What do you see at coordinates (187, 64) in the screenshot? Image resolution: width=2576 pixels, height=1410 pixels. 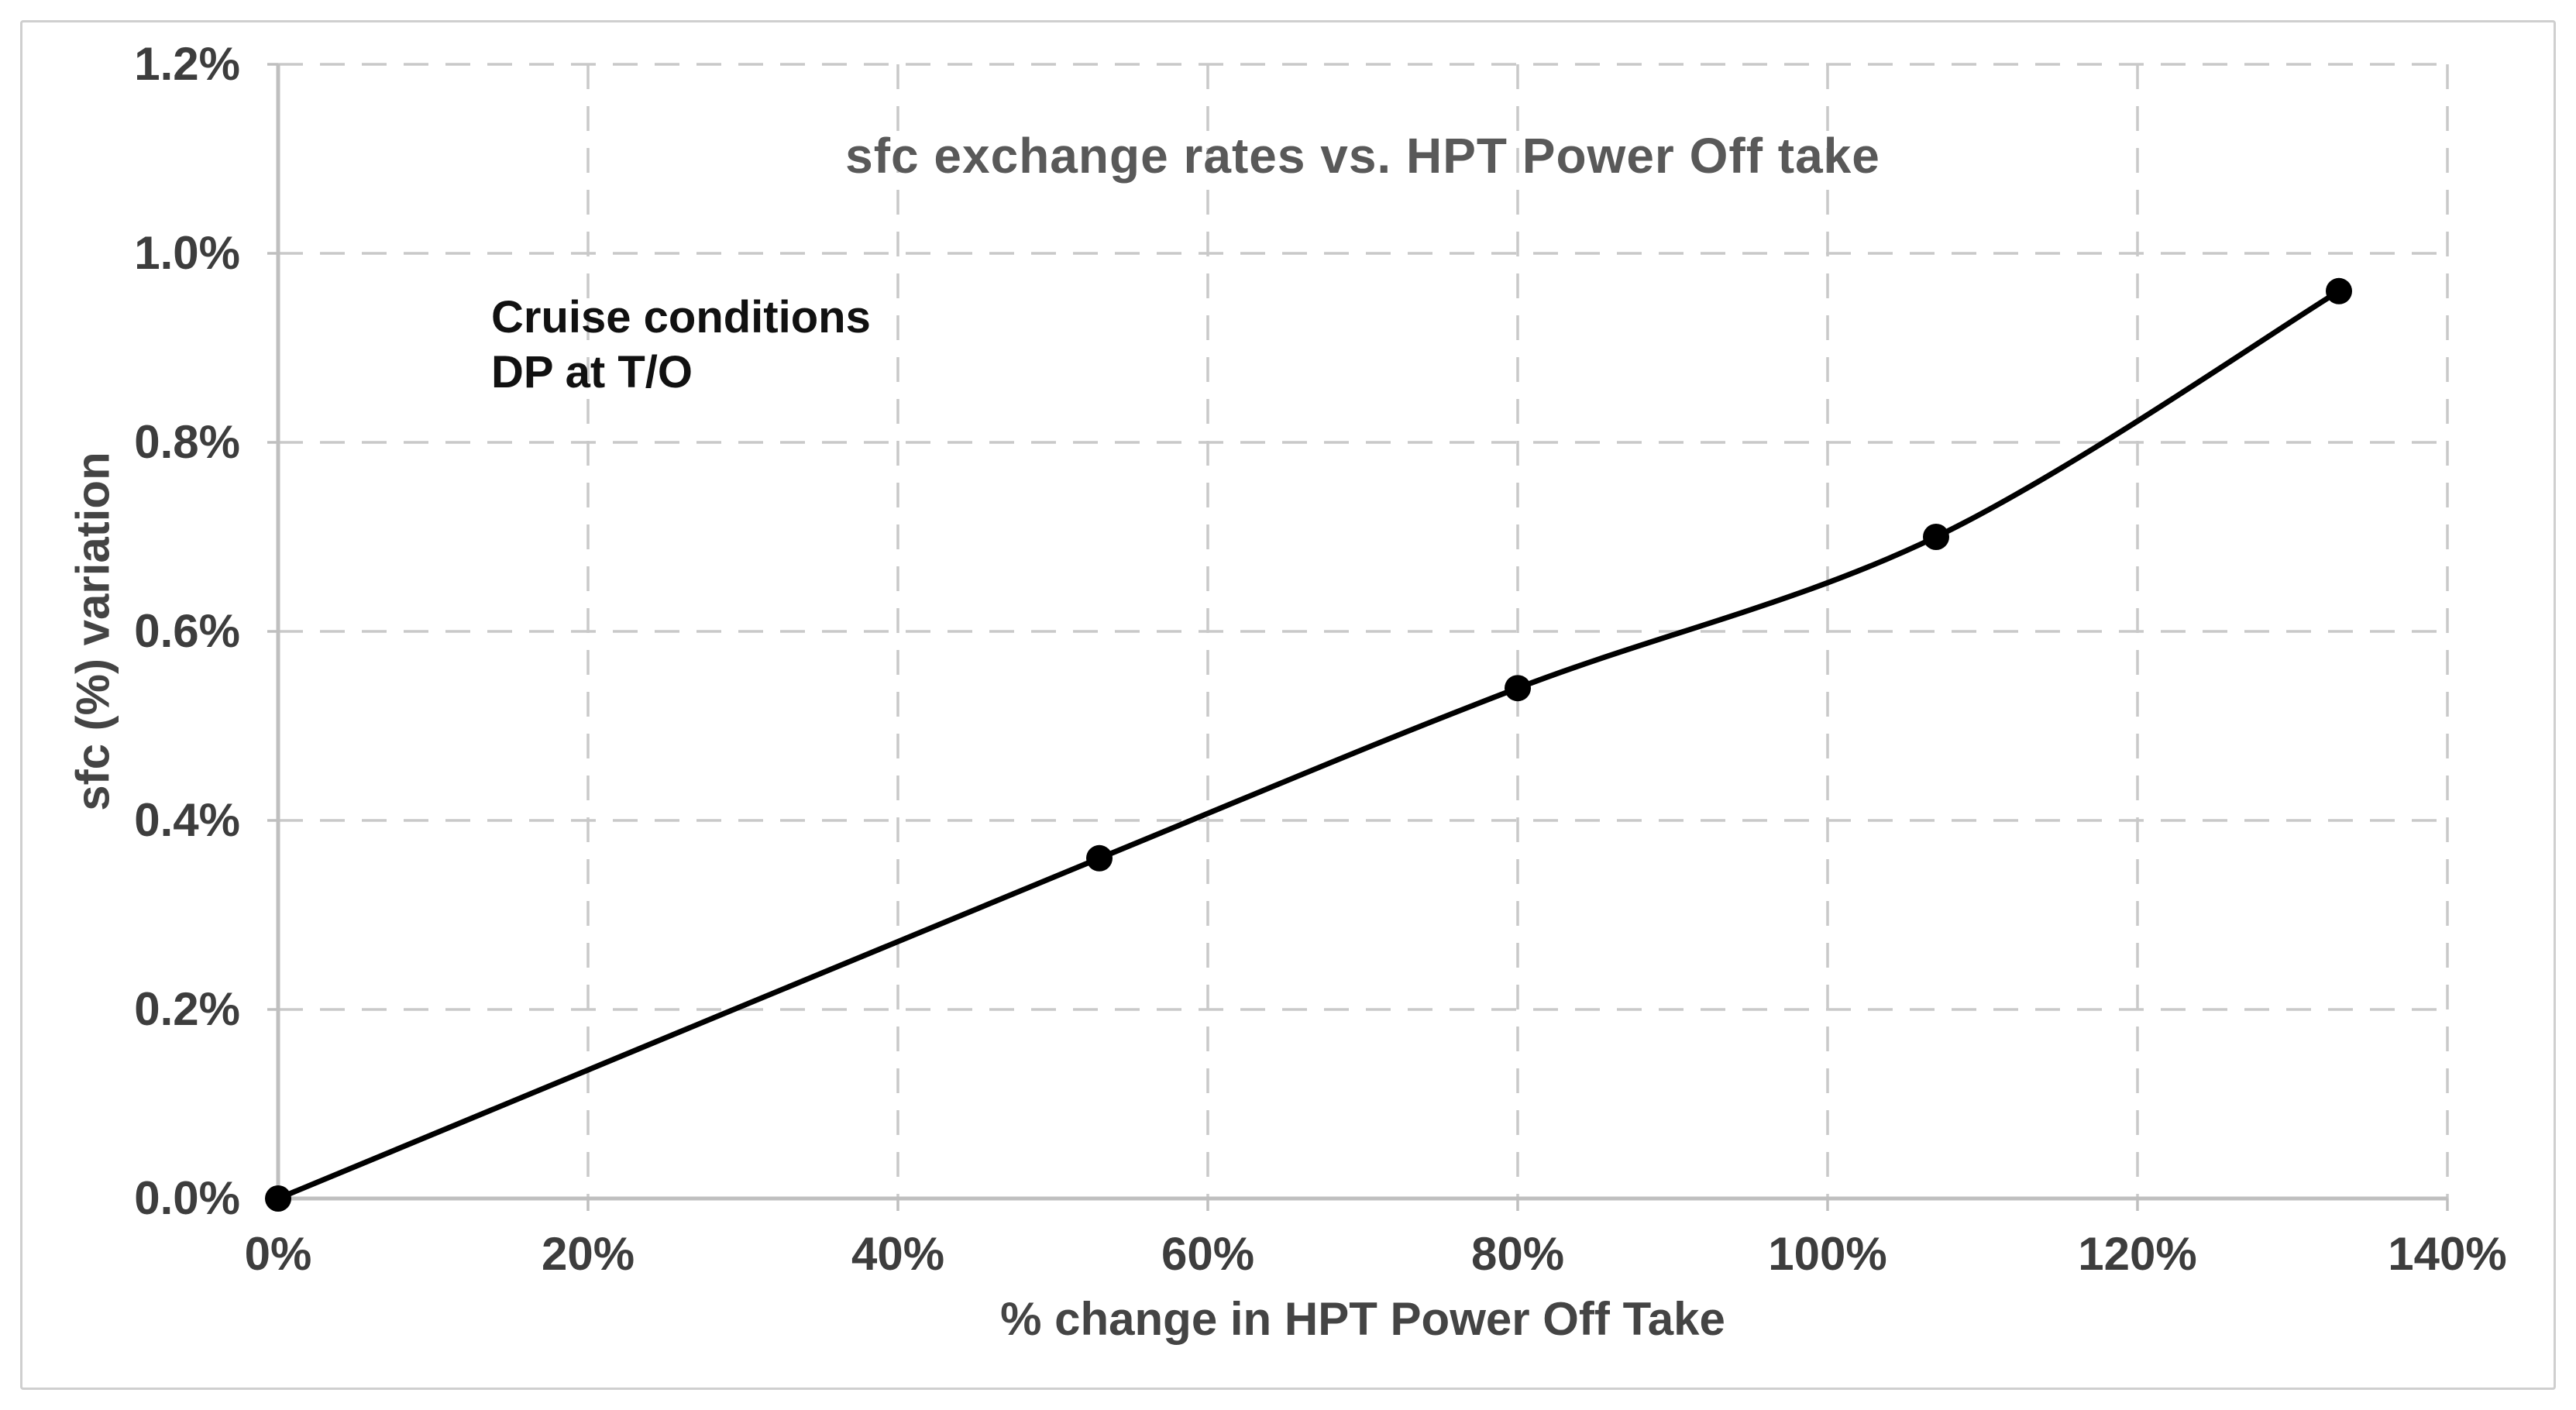 I see `y-tick-label: 1.2%` at bounding box center [187, 64].